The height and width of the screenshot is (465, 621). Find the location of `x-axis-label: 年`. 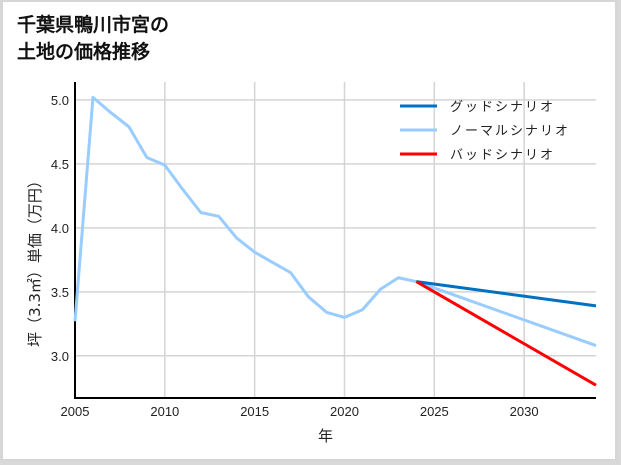

x-axis-label: 年 is located at coordinates (325, 436).